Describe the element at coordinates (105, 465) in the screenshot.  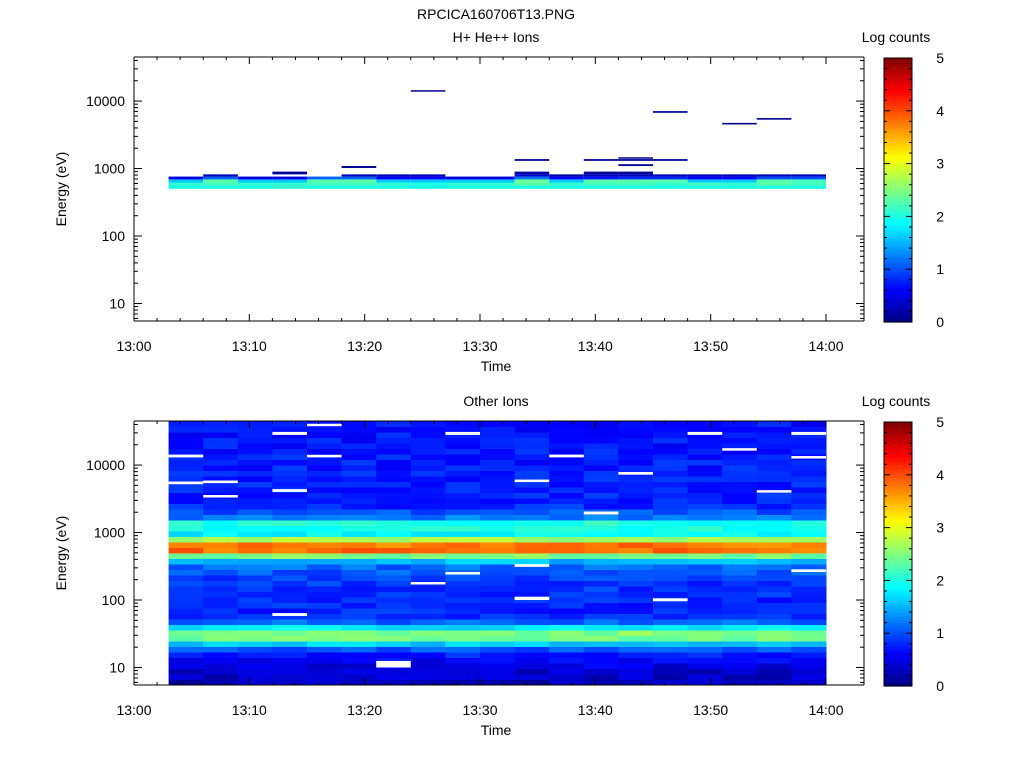
I see `y-tick-label: 10000` at that location.